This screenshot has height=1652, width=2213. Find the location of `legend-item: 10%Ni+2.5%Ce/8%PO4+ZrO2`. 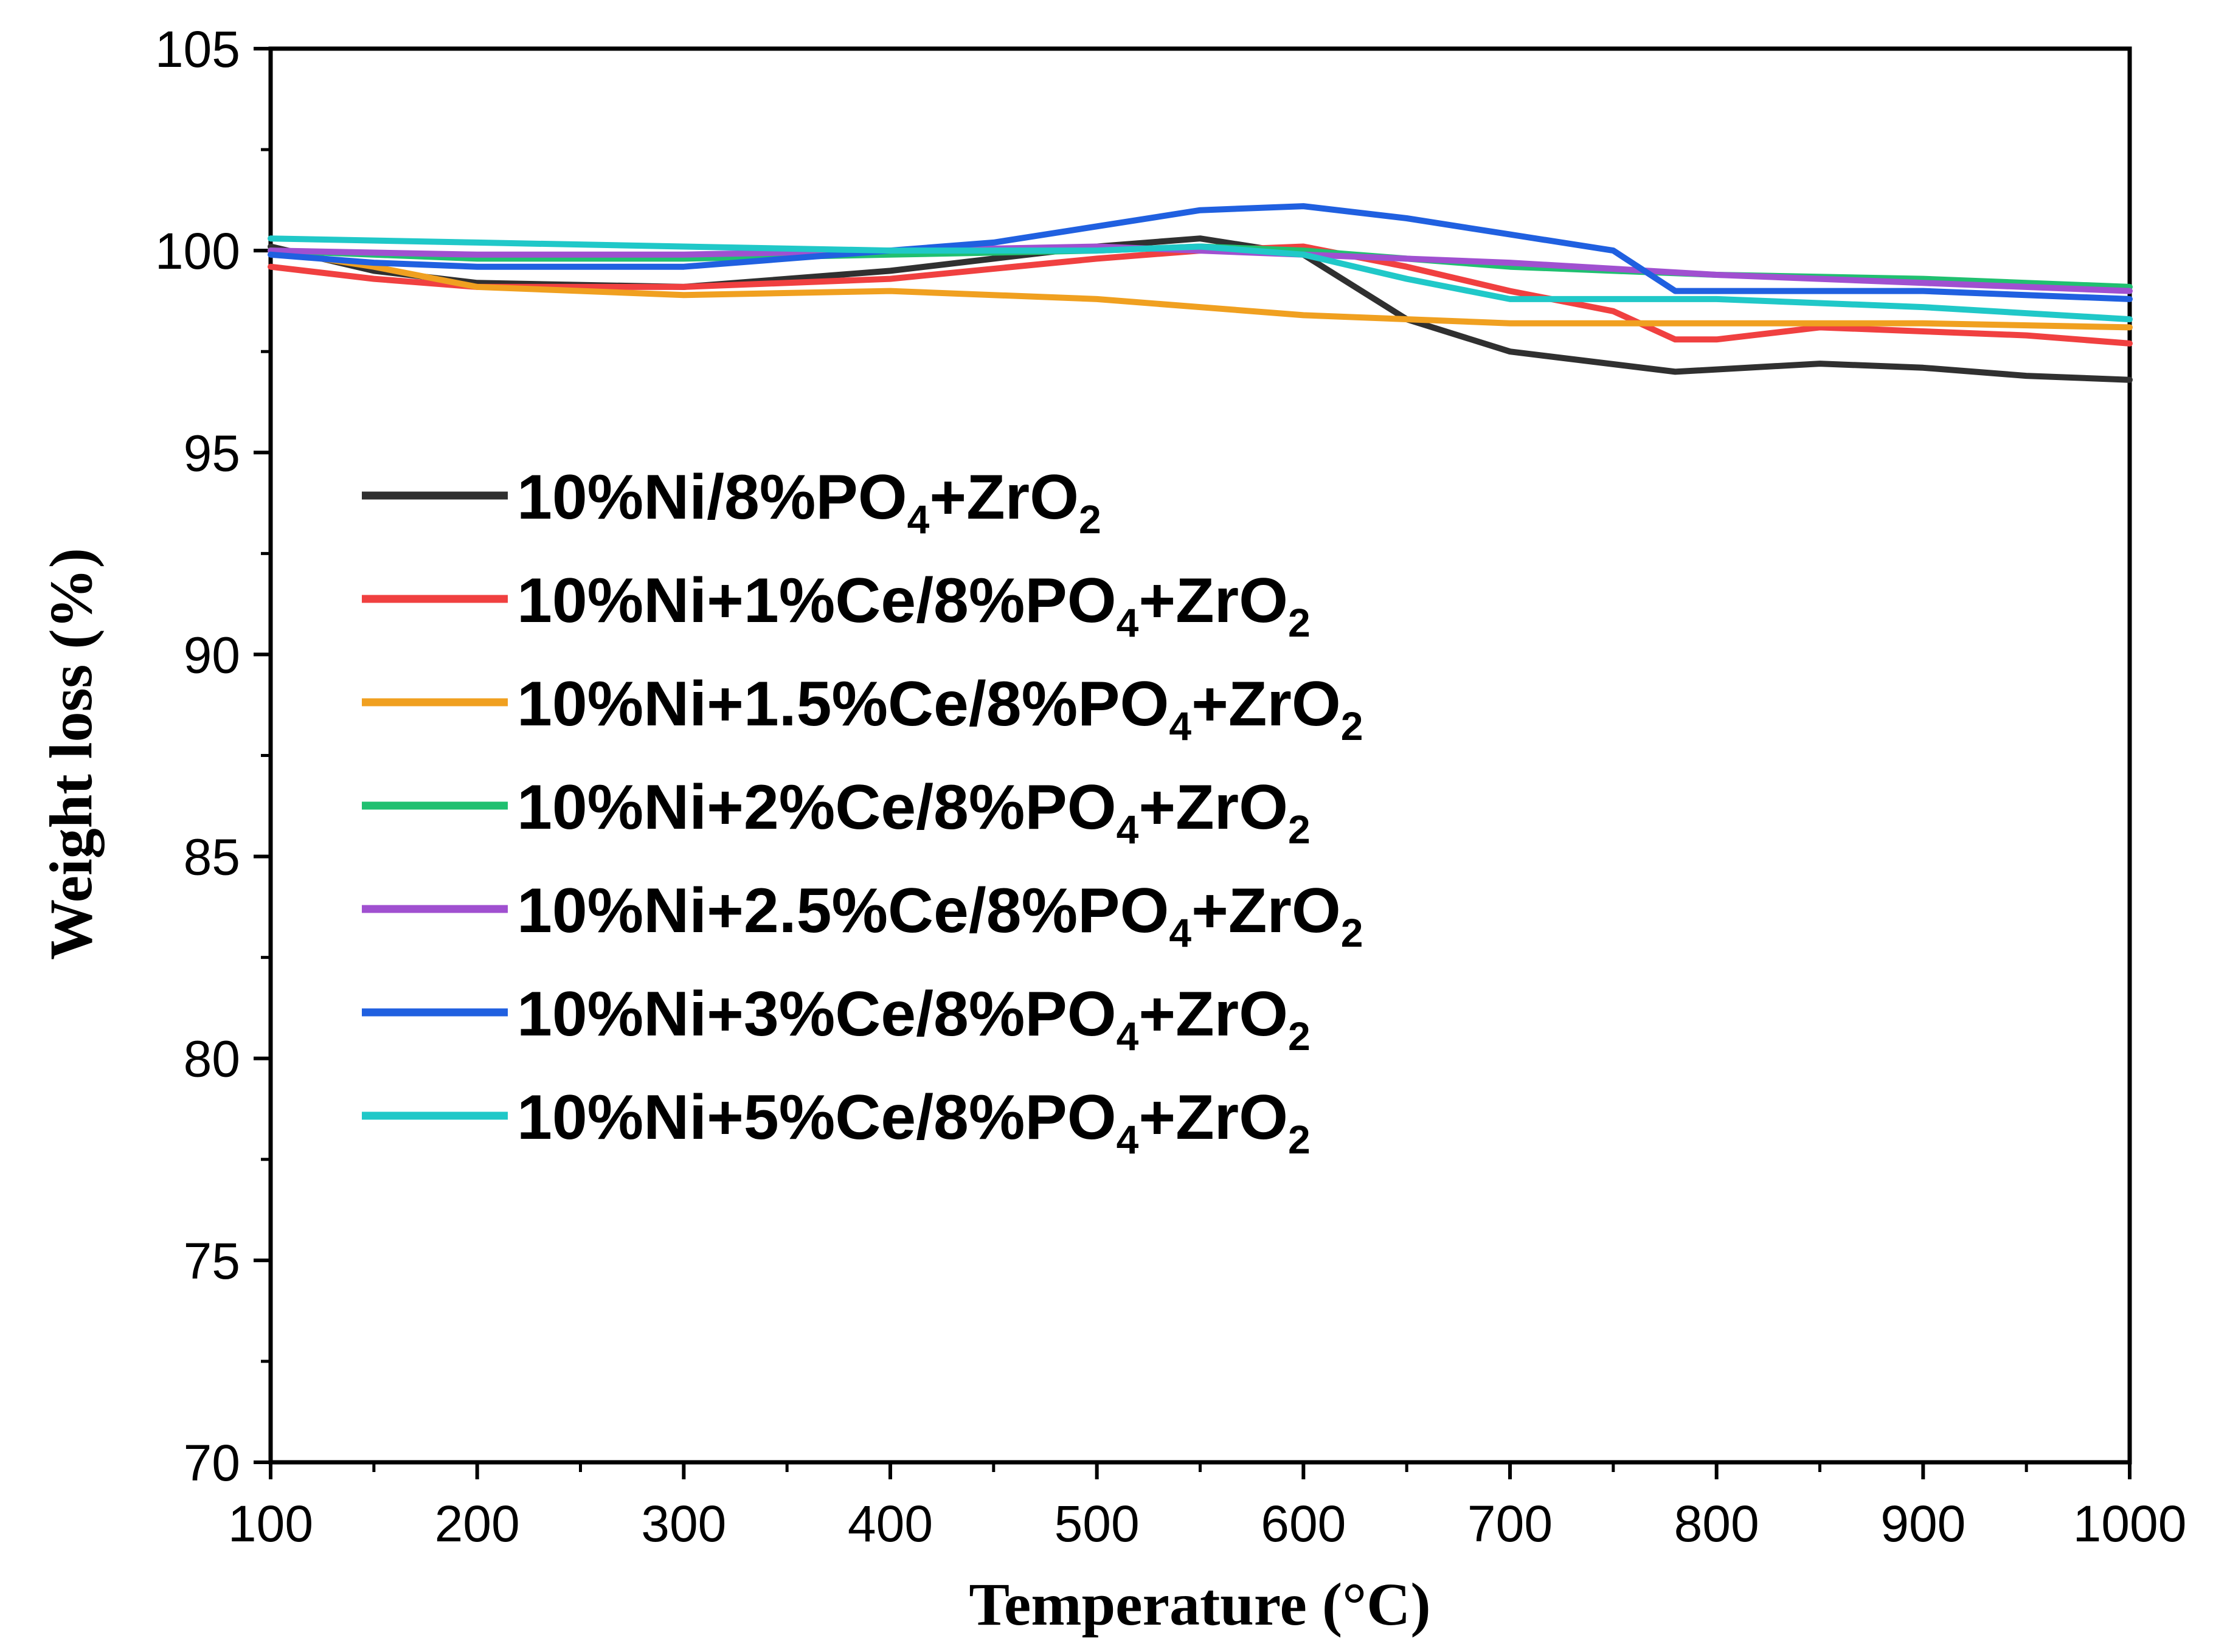

legend-item: 10%Ni+2.5%Ce/8%PO4+ZrO2 is located at coordinates (862, 915).